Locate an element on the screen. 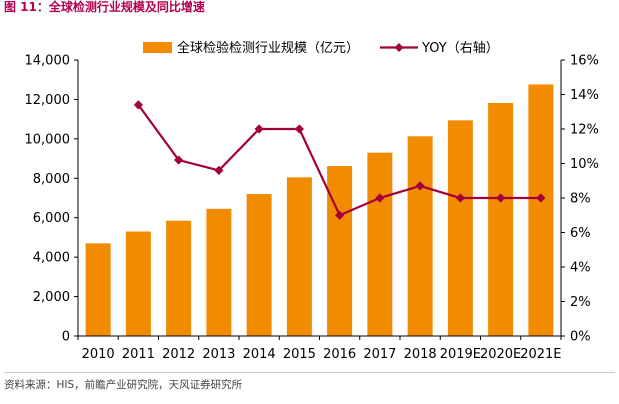 The height and width of the screenshot is (404, 619). left-tick-label: 8,000 is located at coordinates (51, 179).